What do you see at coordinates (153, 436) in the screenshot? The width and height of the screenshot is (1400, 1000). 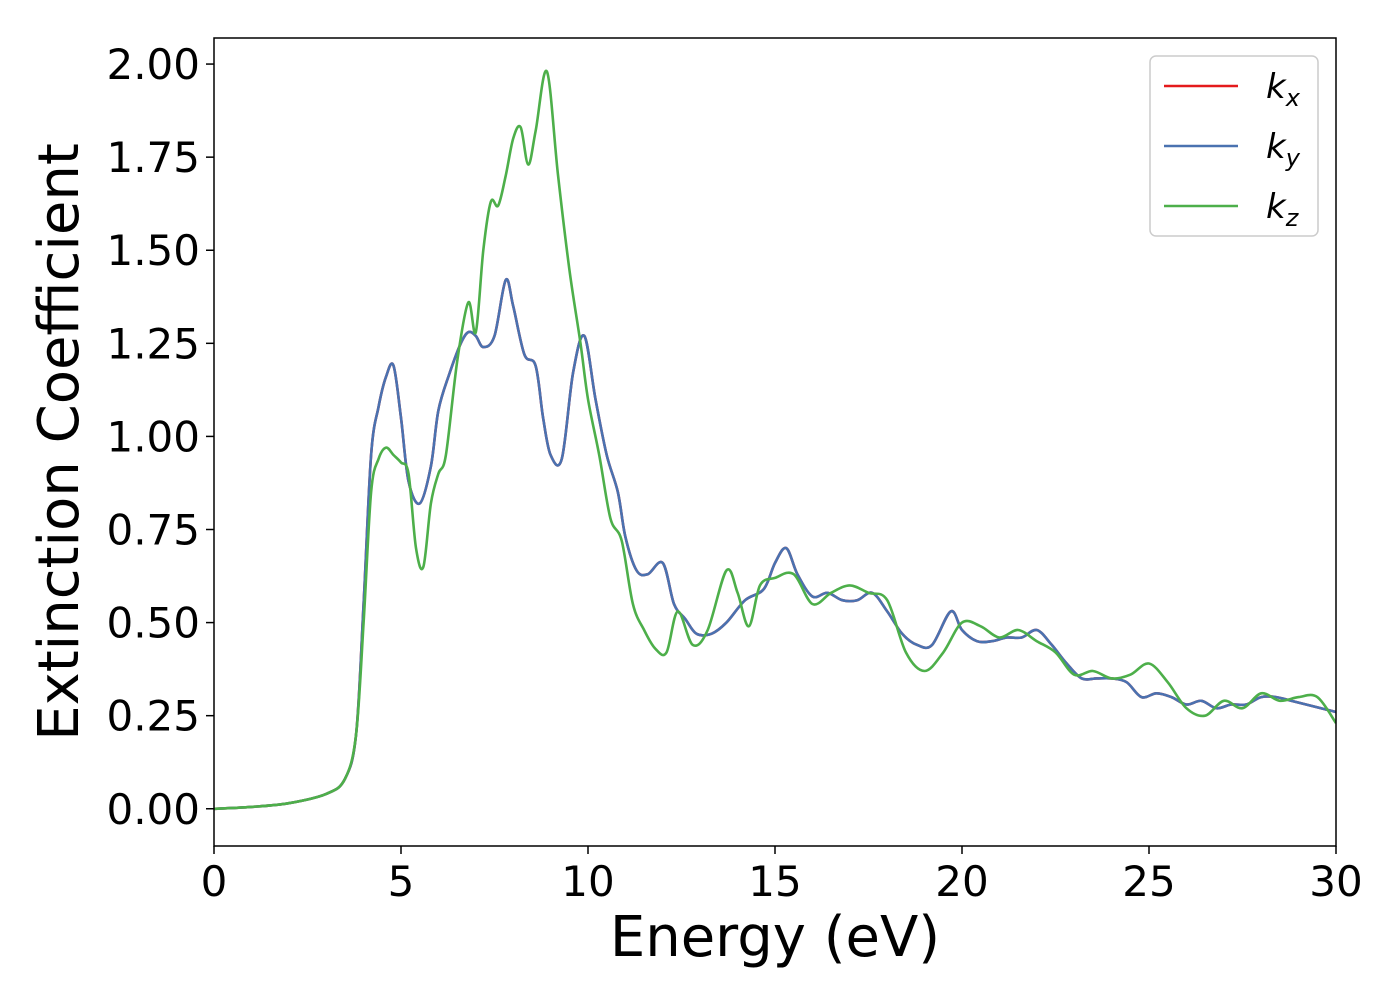 I see `y-tick-label: 1.00` at bounding box center [153, 436].